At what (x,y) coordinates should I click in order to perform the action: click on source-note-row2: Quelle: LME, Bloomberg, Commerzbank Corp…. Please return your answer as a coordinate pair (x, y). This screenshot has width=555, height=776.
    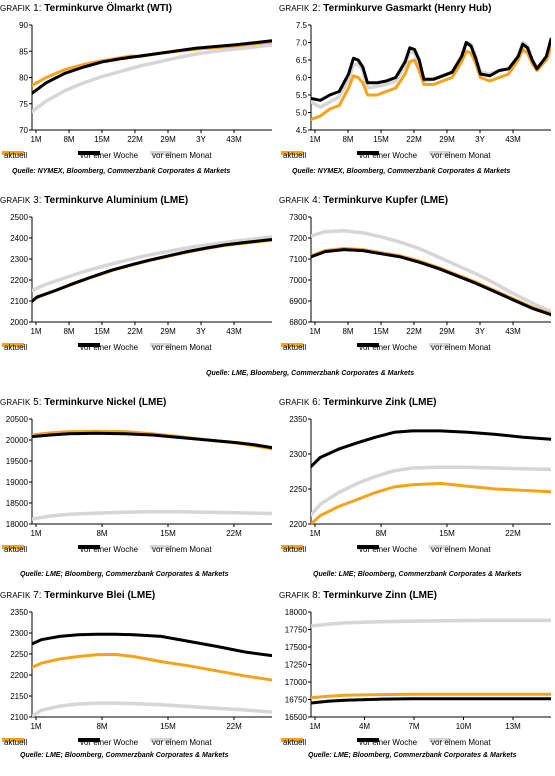
    Looking at the image, I should click on (310, 373).